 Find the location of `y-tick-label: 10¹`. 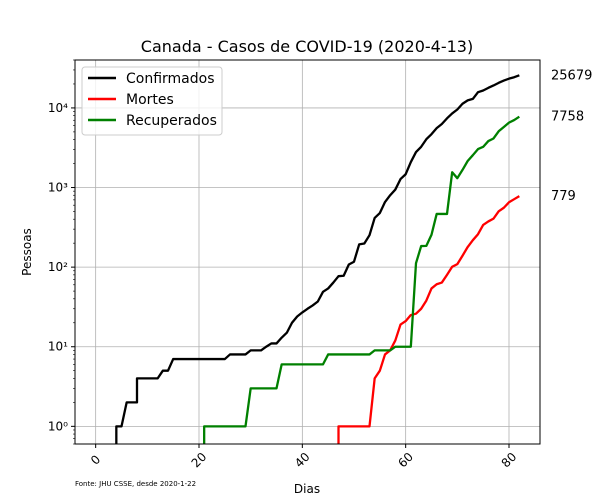

y-tick-label: 10¹ is located at coordinates (58, 347).